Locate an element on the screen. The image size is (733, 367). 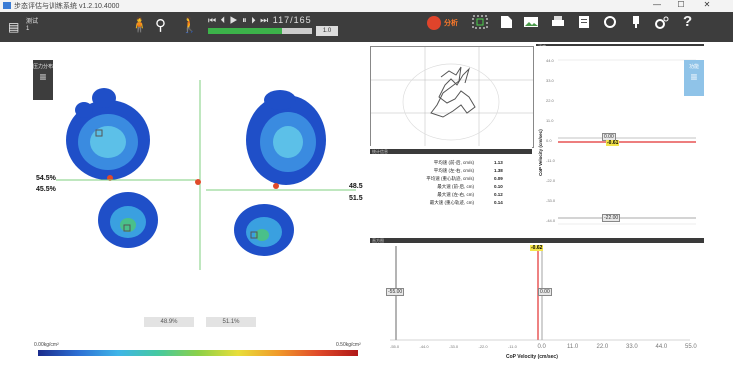
pressure-menu-button: 压力分布 ≡ is located at coordinates (43, 80).